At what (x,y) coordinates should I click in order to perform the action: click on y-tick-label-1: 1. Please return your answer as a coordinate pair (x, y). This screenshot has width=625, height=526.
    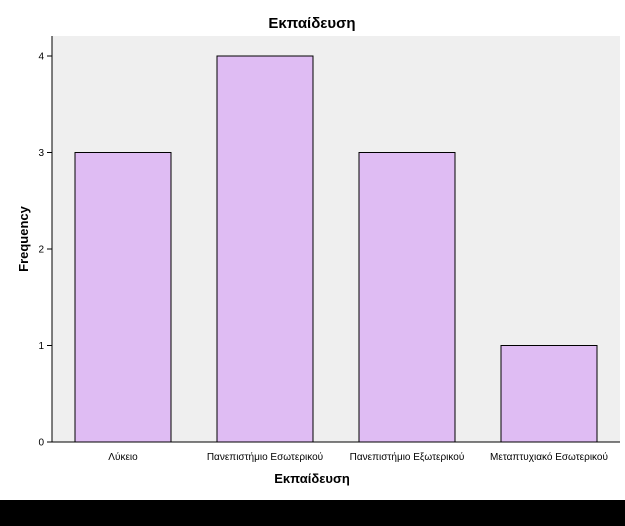
    Looking at the image, I should click on (41, 346).